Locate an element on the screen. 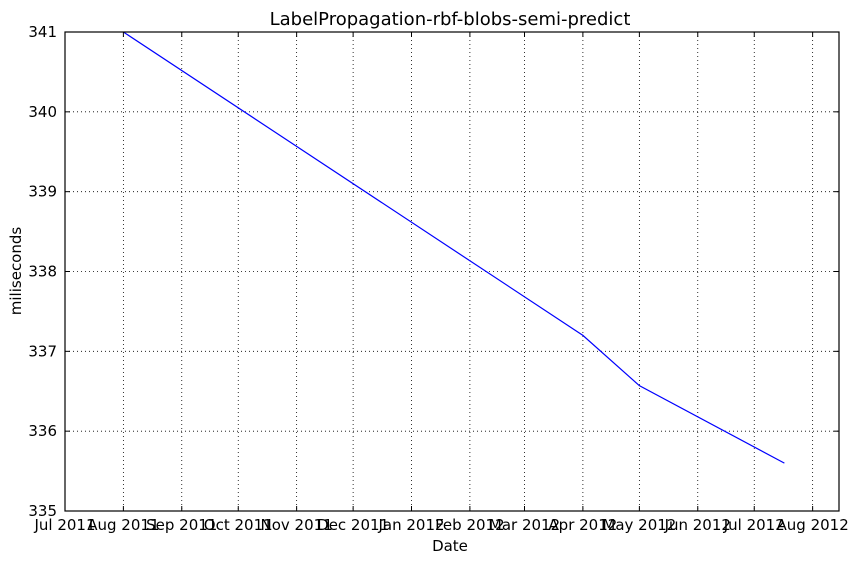 The width and height of the screenshot is (858, 561). x-tick-label: Jul 2011 is located at coordinates (64, 525).